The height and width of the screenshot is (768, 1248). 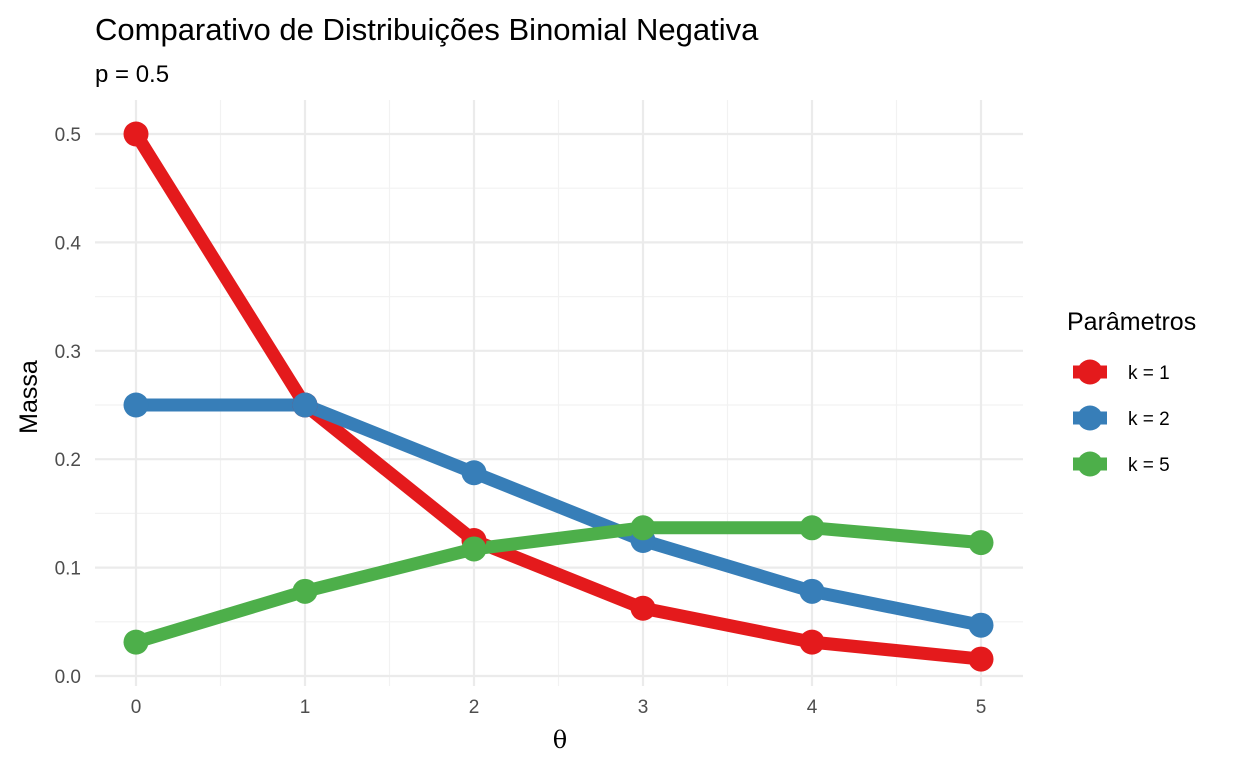 What do you see at coordinates (136, 707) in the screenshot?
I see `x-tick-label: 0` at bounding box center [136, 707].